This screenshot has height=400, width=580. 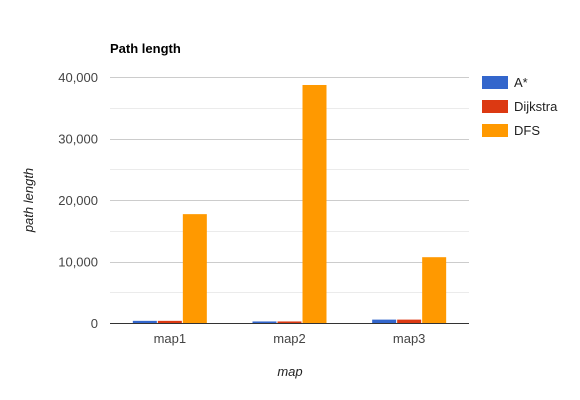 What do you see at coordinates (194, 268) in the screenshot?
I see `bar-map1-dfs` at bounding box center [194, 268].